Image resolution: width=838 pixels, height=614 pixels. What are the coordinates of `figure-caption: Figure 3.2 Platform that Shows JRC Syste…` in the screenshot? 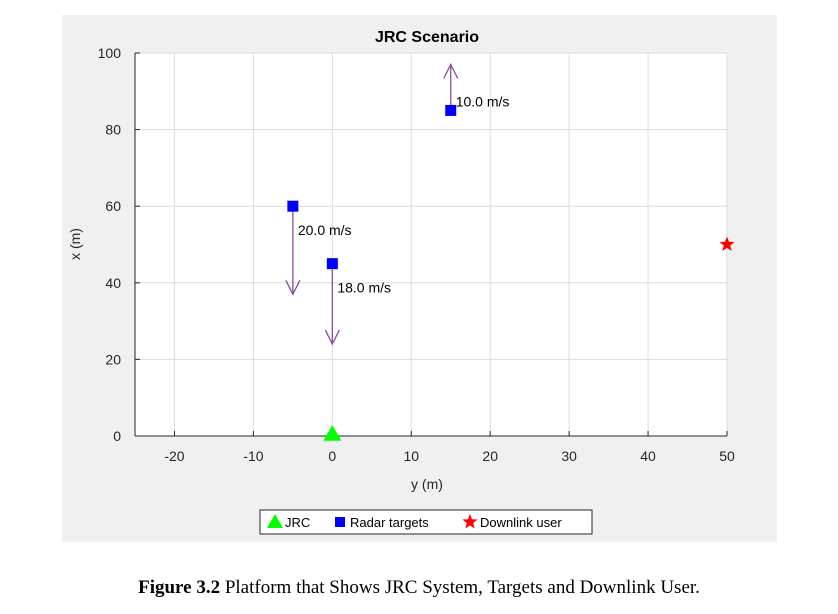 It's located at (419, 588).